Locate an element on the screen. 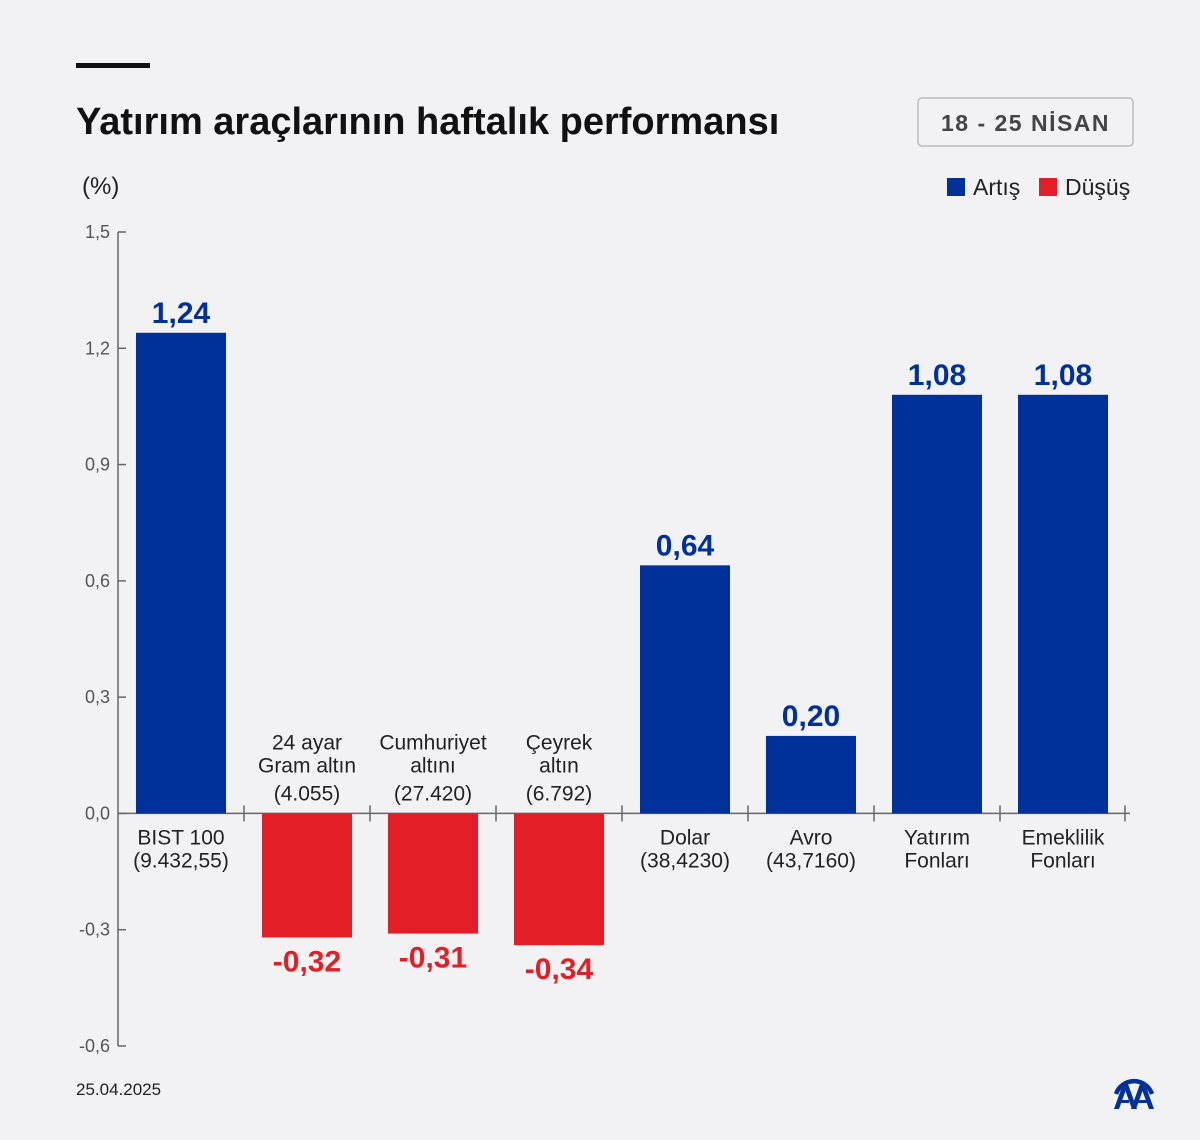 Image resolution: width=1200 pixels, height=1140 pixels. legend-swatch-decrease is located at coordinates (1048, 187).